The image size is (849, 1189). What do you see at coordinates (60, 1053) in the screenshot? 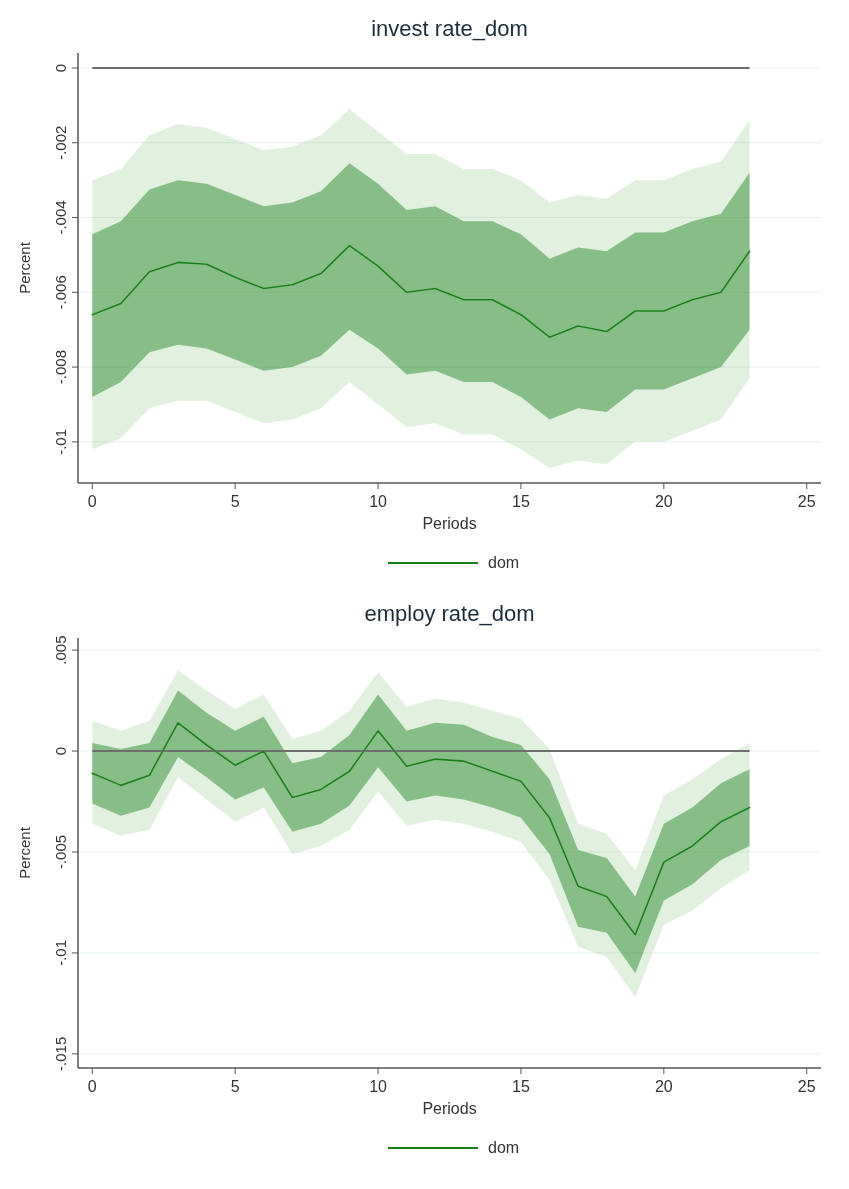
I see `y-tick-label: -.015` at bounding box center [60, 1053].